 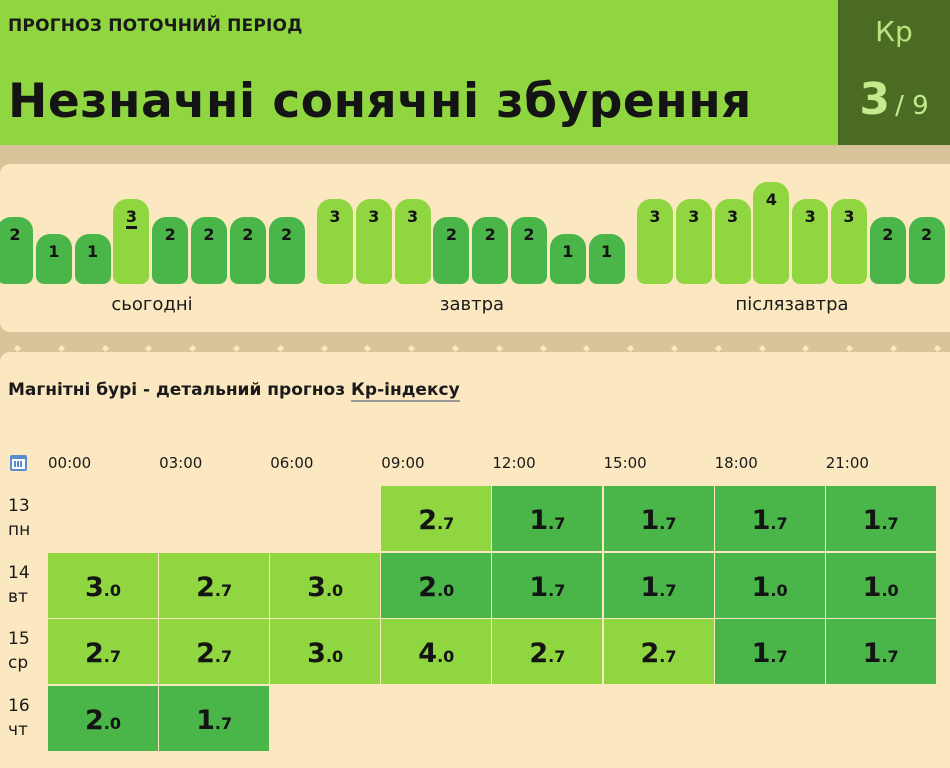 I want to click on kp-cell-integer: 3, so click(x=316, y=653).